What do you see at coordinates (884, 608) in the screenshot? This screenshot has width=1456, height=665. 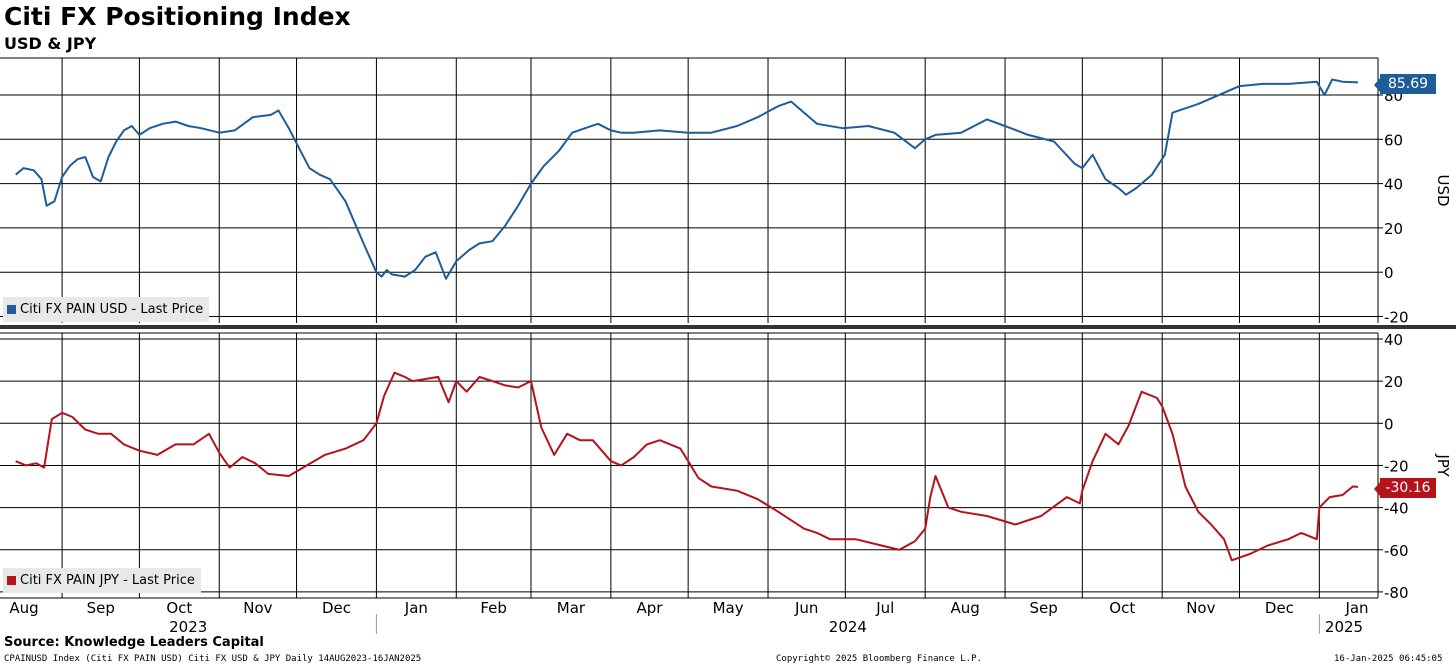 I see `x-month-label: Jul` at bounding box center [884, 608].